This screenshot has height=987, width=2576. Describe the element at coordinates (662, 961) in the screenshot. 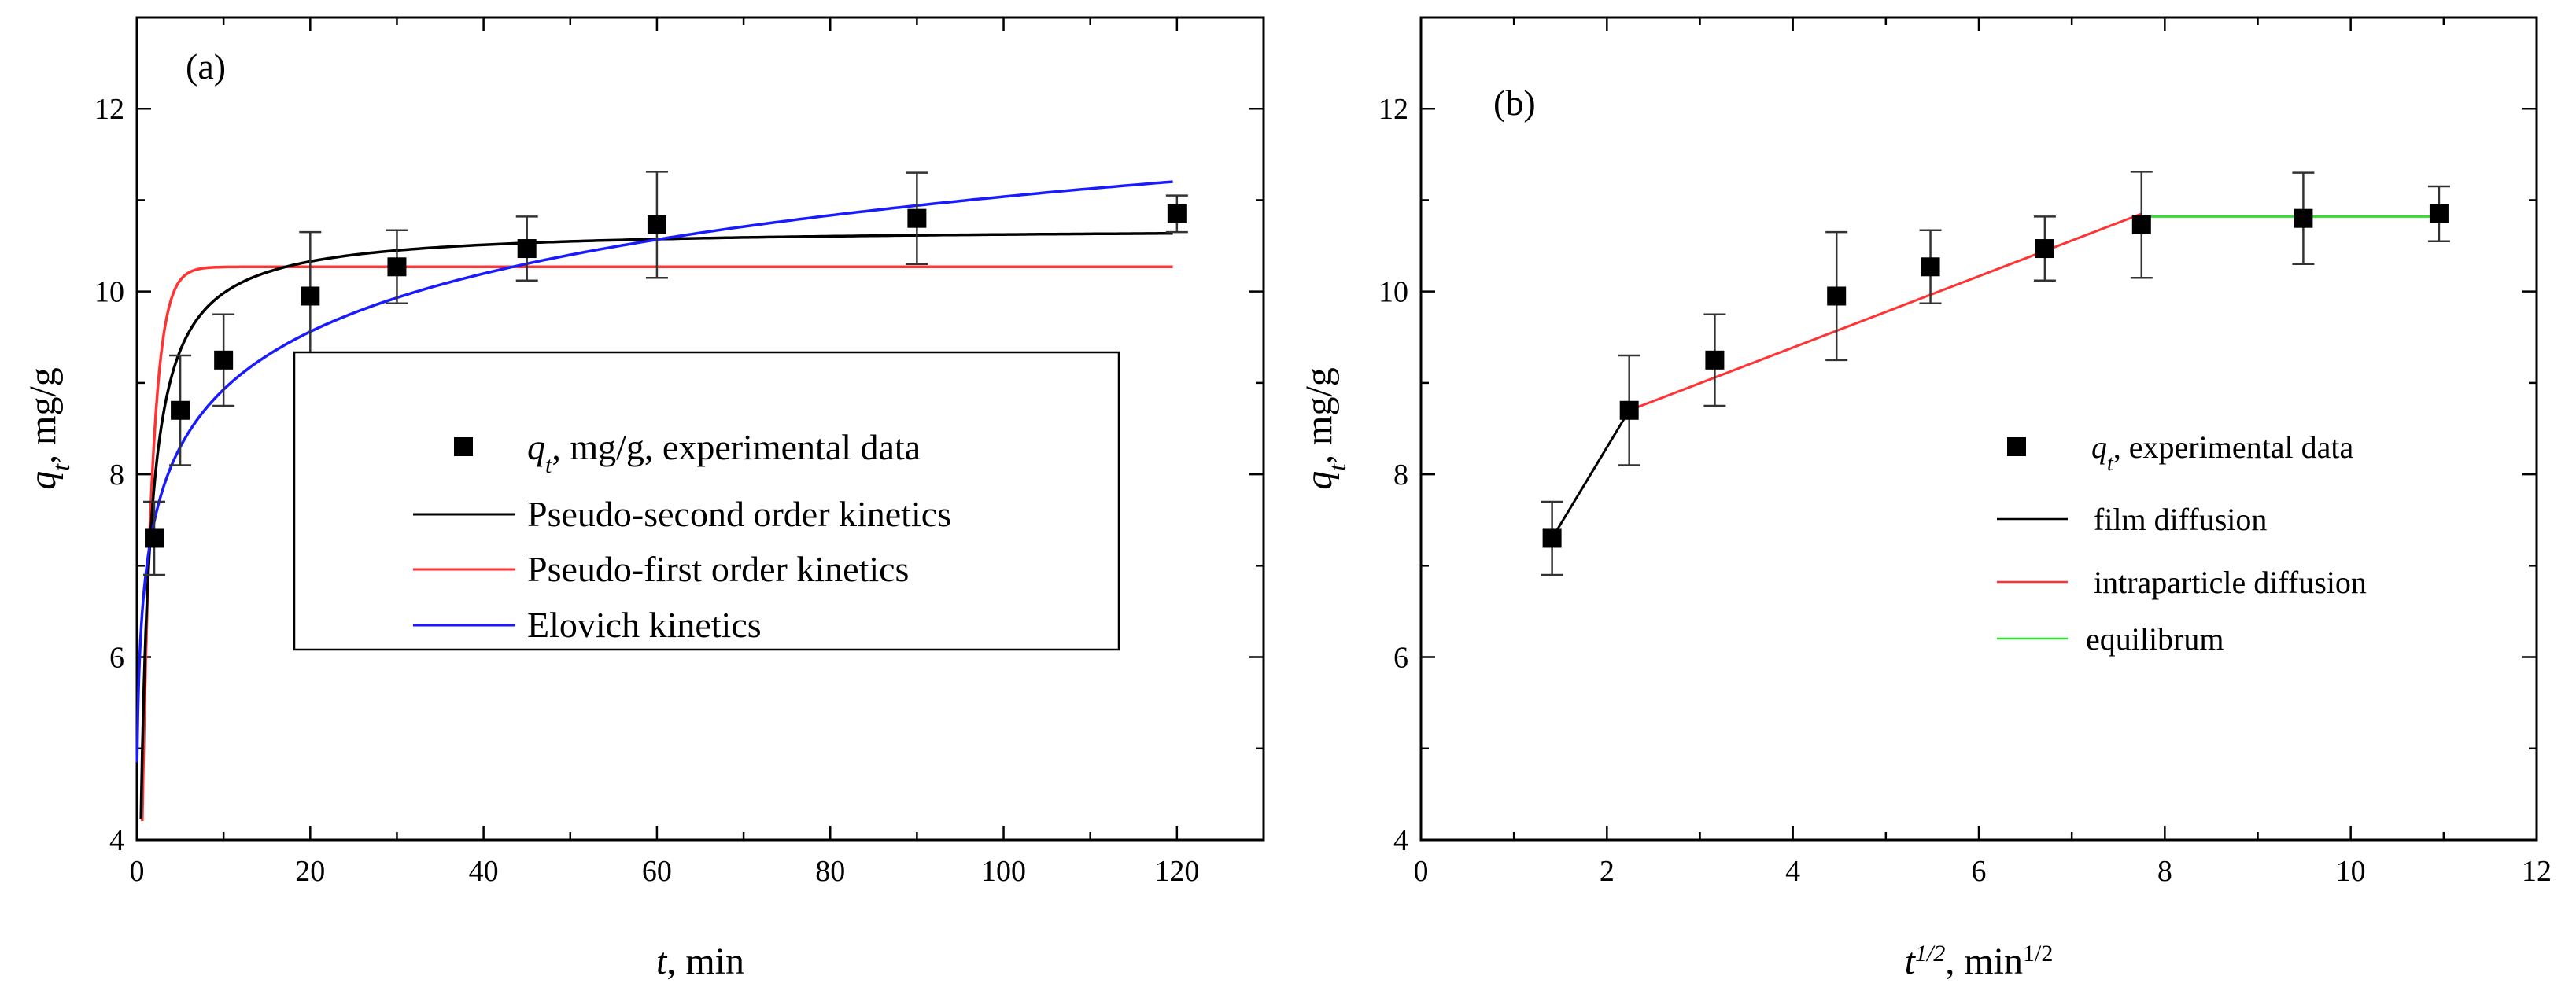

I see `panel-a-x-var: t` at that location.